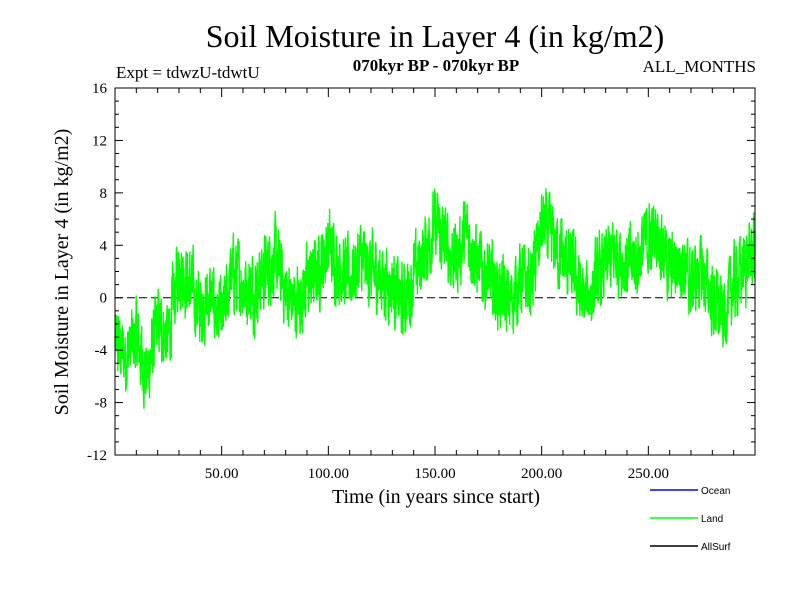  I want to click on subtitle-left: Expt = tdwzU-tdwtU, so click(188, 72).